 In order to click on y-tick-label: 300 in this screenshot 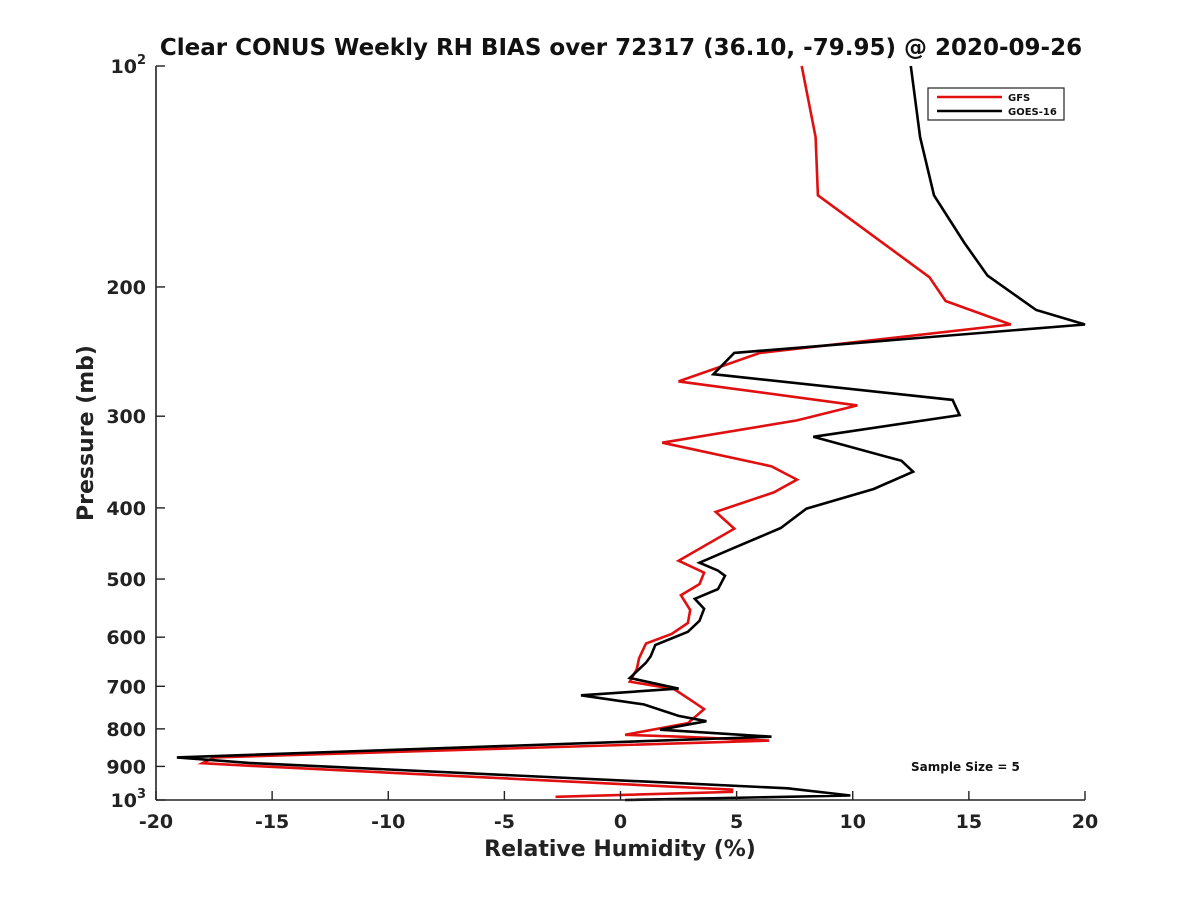, I will do `click(126, 417)`.